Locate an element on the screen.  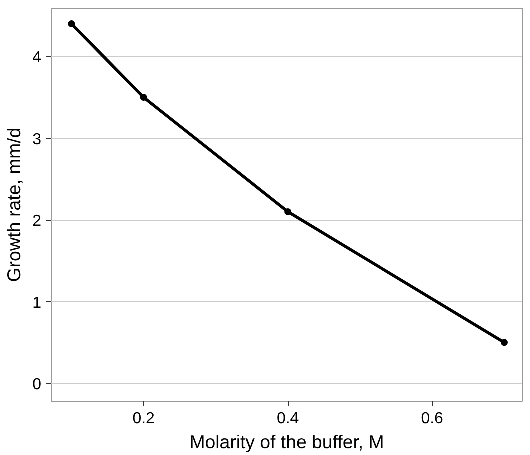
y-tick-label: 4 is located at coordinates (37, 58).